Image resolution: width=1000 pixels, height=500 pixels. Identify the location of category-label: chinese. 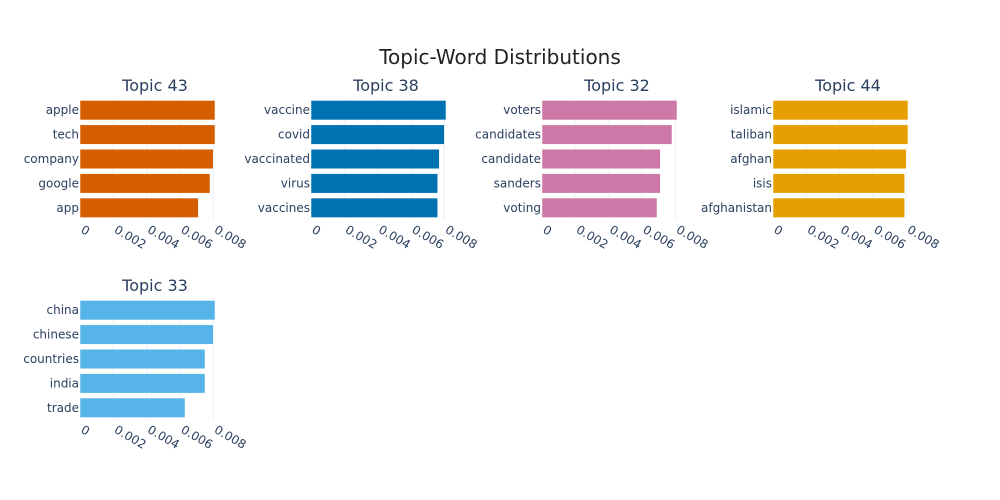
(56, 335).